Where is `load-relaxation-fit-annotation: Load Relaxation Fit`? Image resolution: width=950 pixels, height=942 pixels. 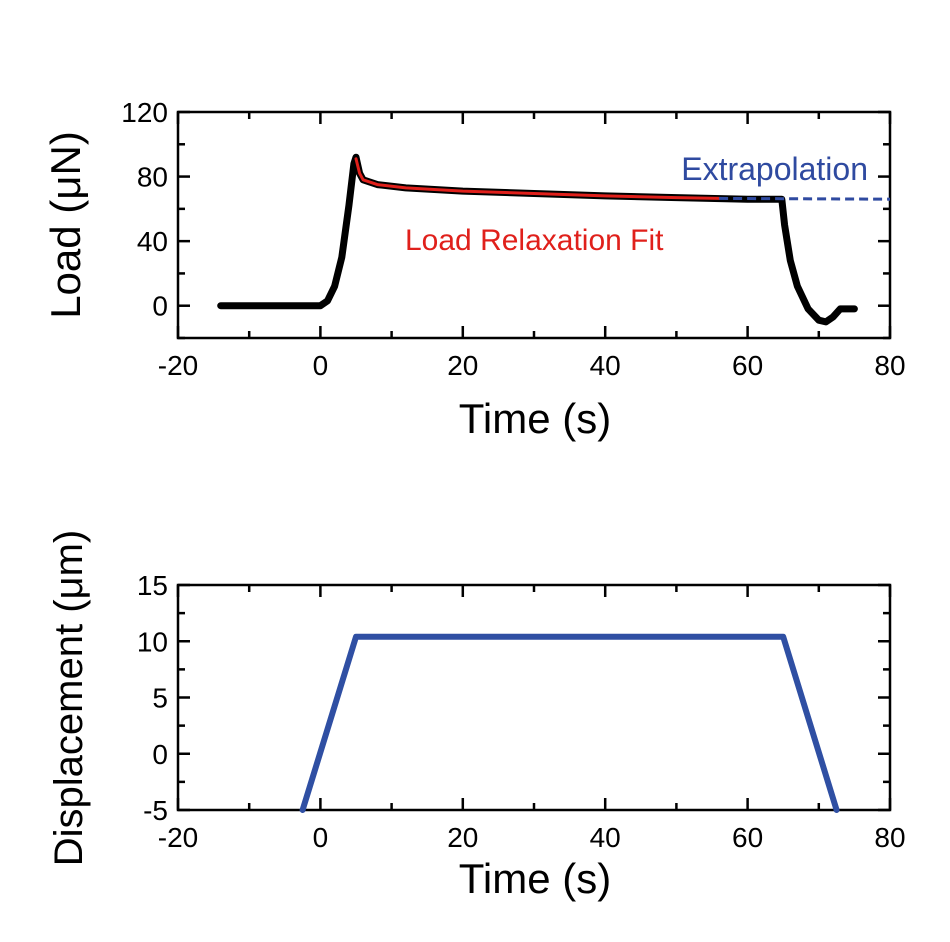 load-relaxation-fit-annotation: Load Relaxation Fit is located at coordinates (534, 240).